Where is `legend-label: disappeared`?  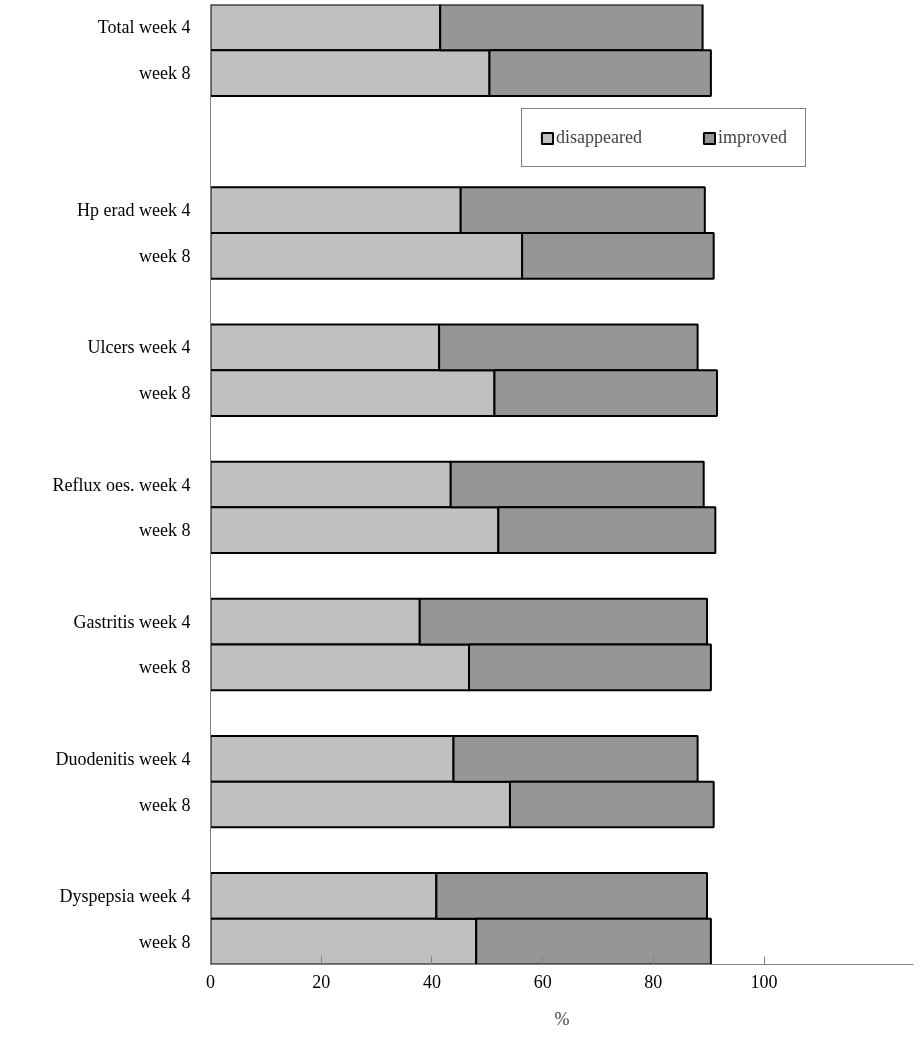 legend-label: disappeared is located at coordinates (599, 138).